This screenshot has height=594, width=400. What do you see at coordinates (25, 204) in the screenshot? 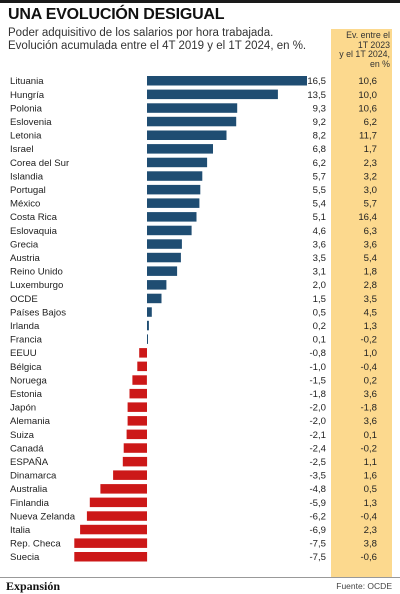
I see `category-label: México` at bounding box center [25, 204].